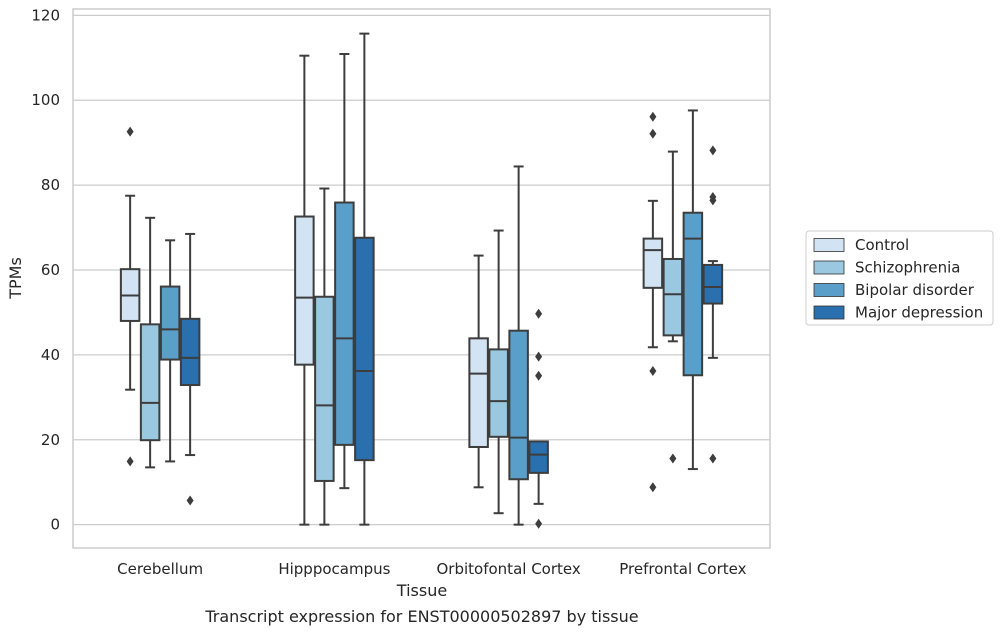  I want to click on y-axis-ticks: 0 20 40 60 80 100 120, so click(45, 269).